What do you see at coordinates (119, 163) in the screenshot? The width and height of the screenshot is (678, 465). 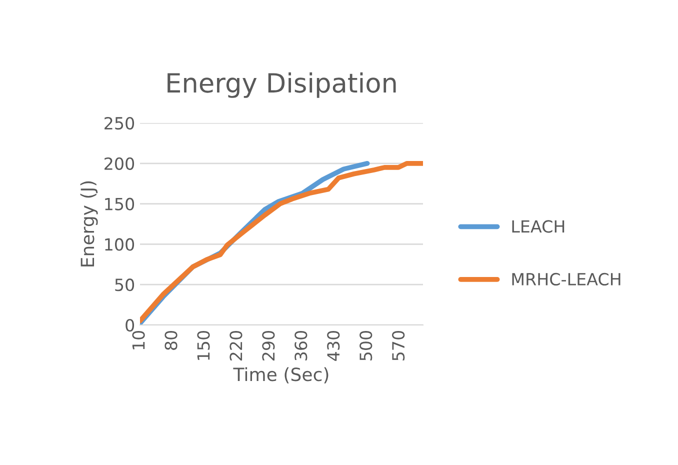 I see `y-tick-label: 200` at bounding box center [119, 163].